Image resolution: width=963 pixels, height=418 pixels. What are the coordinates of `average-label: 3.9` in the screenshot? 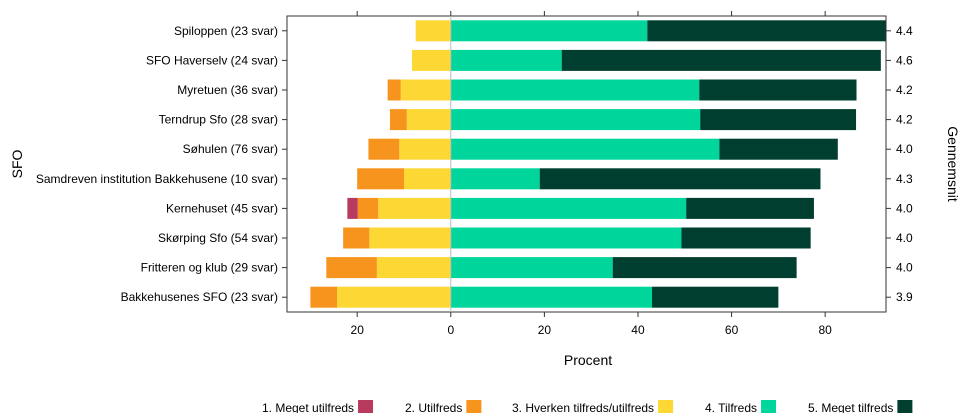 It's located at (904, 297).